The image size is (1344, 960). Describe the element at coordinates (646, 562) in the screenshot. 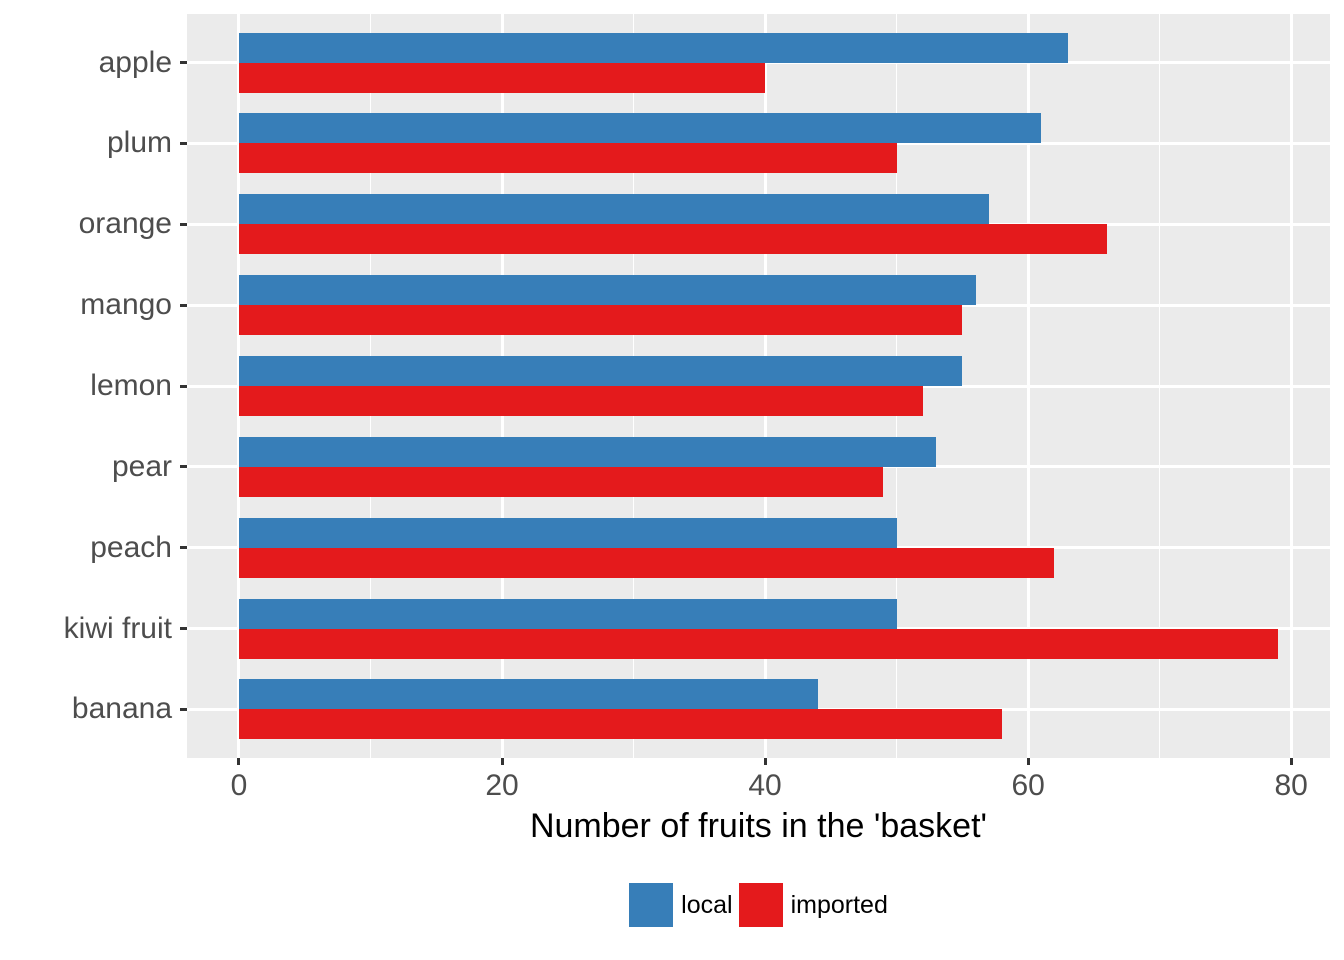

I see `bar-imported-peach` at that location.